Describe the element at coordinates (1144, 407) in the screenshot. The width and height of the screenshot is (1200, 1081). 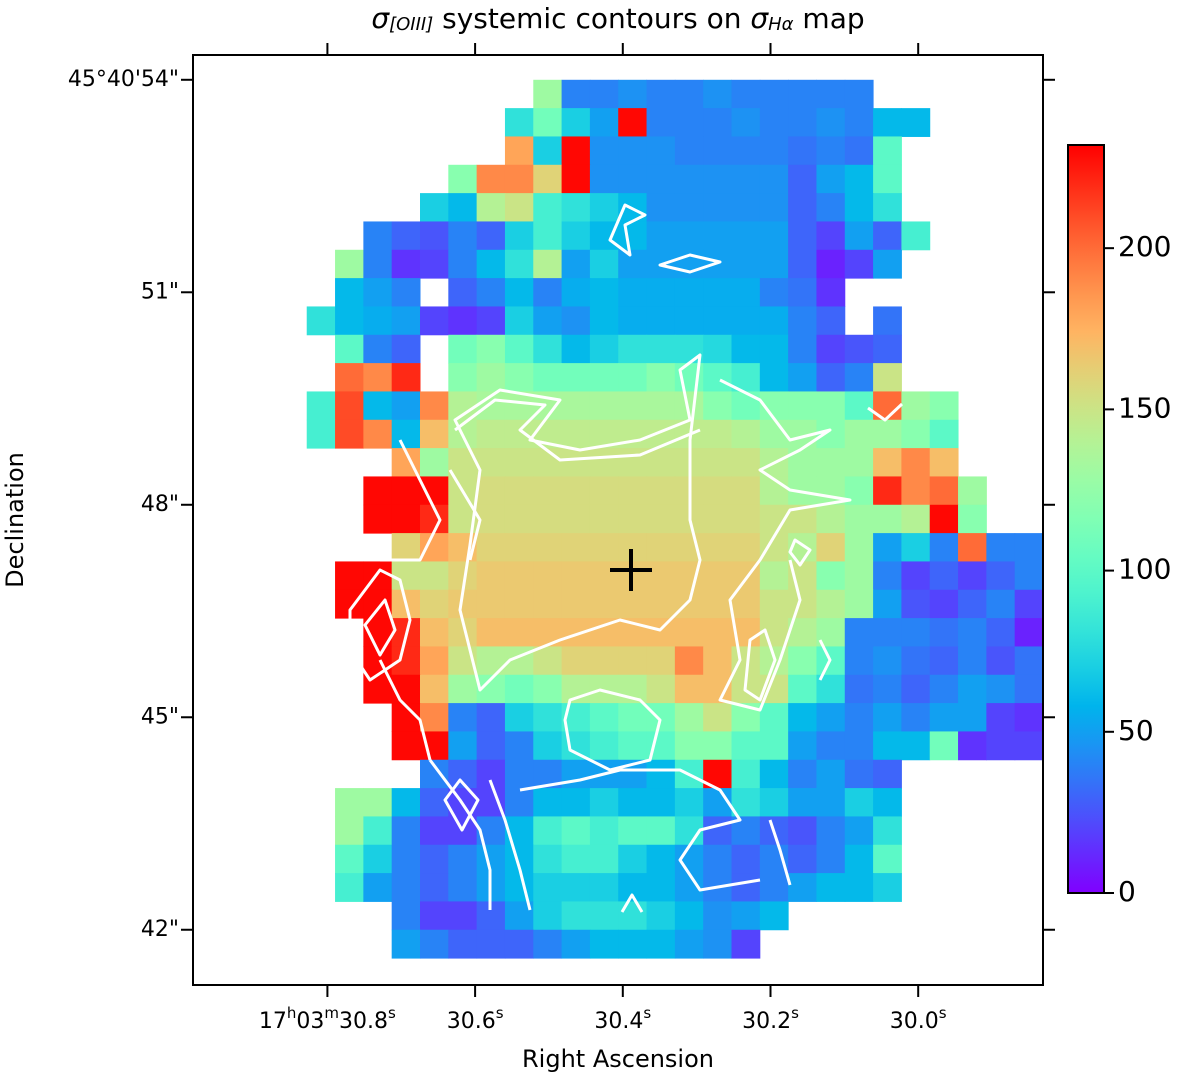
I see `colorbar-tick-label: 150` at that location.